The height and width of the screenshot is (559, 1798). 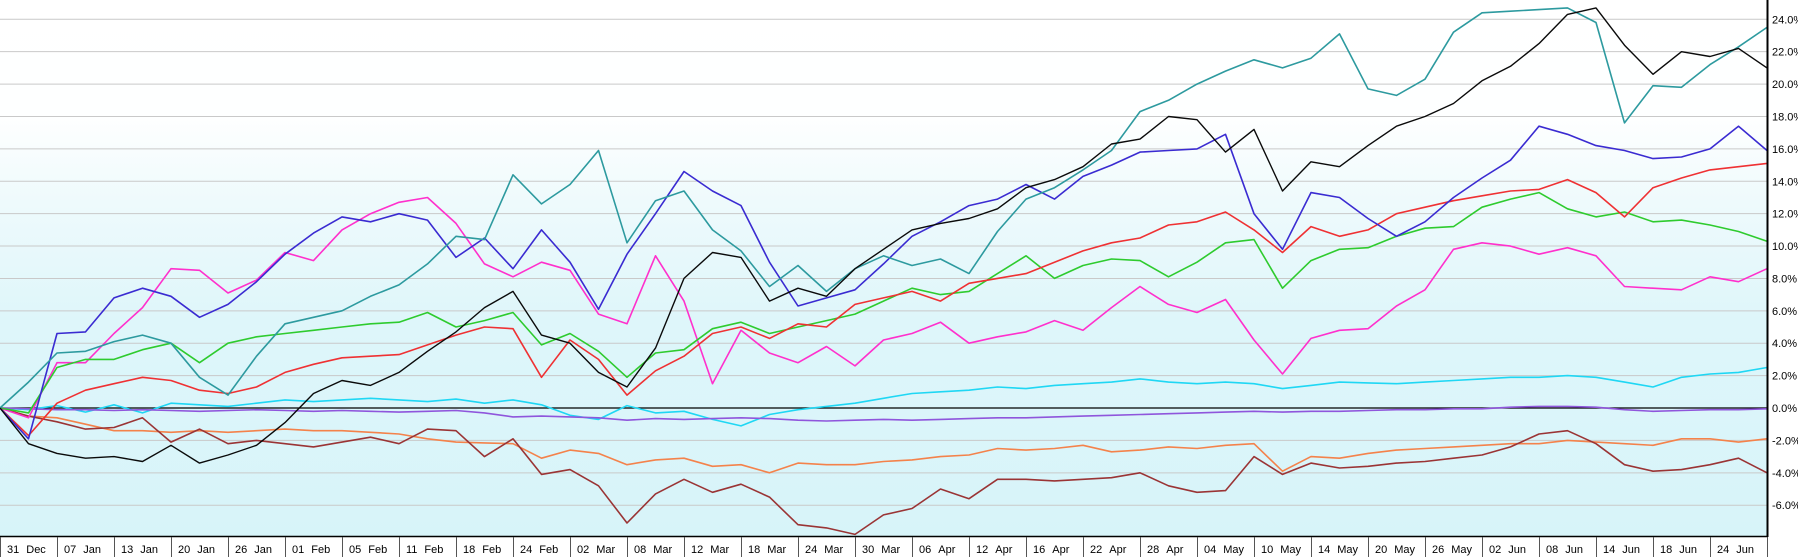 I want to click on x-axis-label: 11 Feb, so click(x=424, y=550).